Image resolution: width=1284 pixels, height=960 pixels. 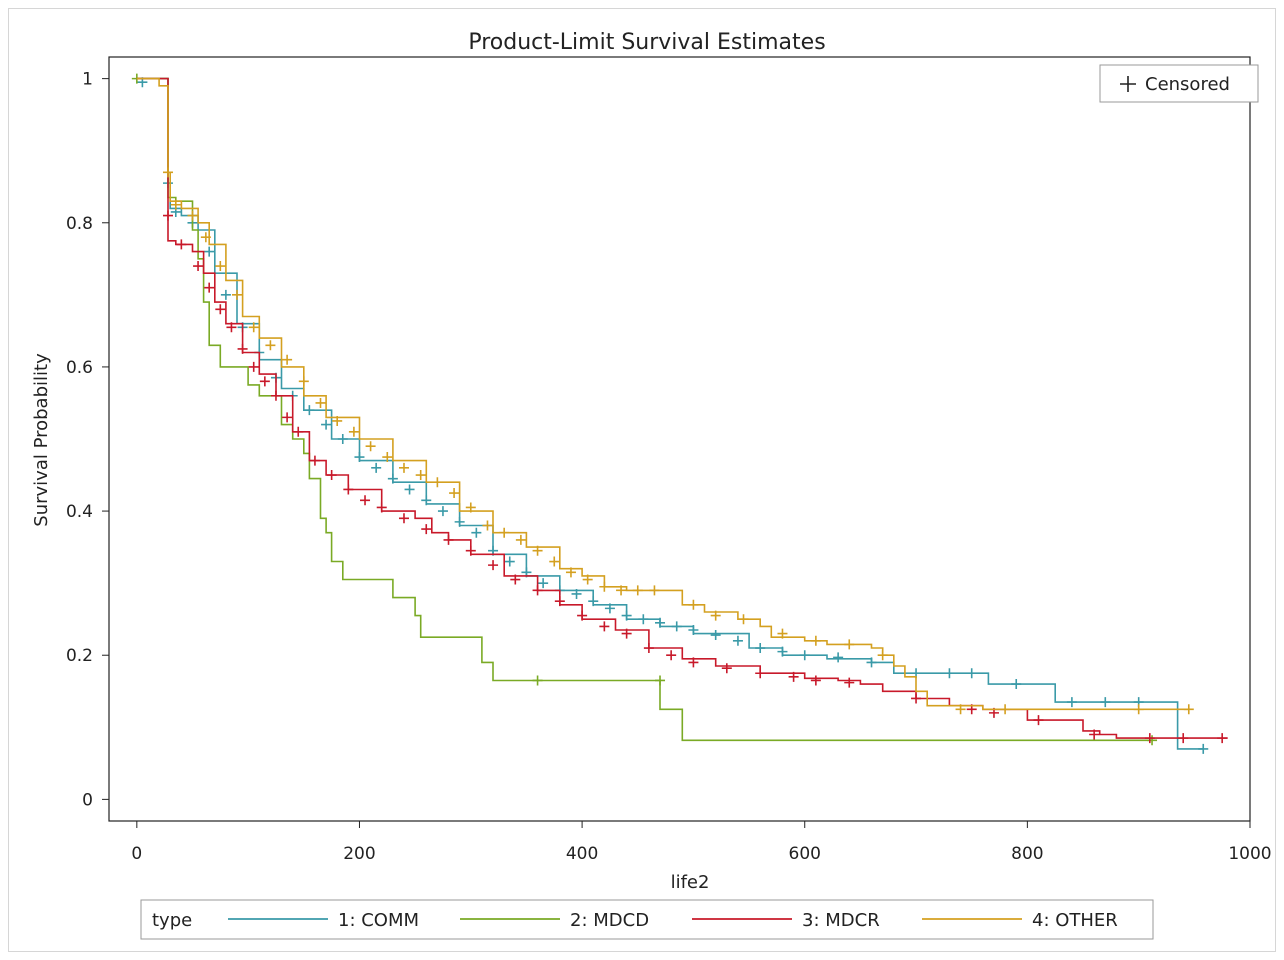 What do you see at coordinates (79, 368) in the screenshot?
I see `y-tick-label: 0.6` at bounding box center [79, 368].